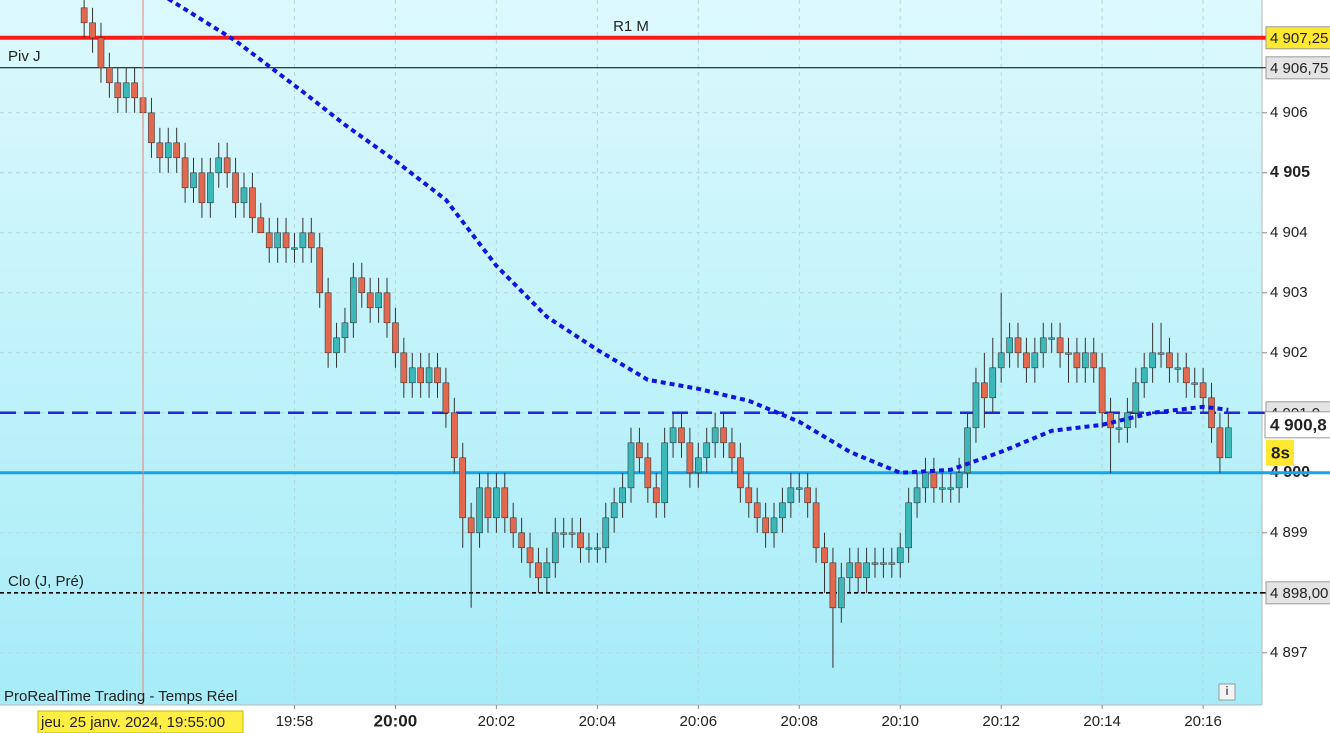  Describe the element at coordinates (132, 722) in the screenshot. I see `cursor-label: jeu. 25 janv. 2024, 19:55:00` at that location.